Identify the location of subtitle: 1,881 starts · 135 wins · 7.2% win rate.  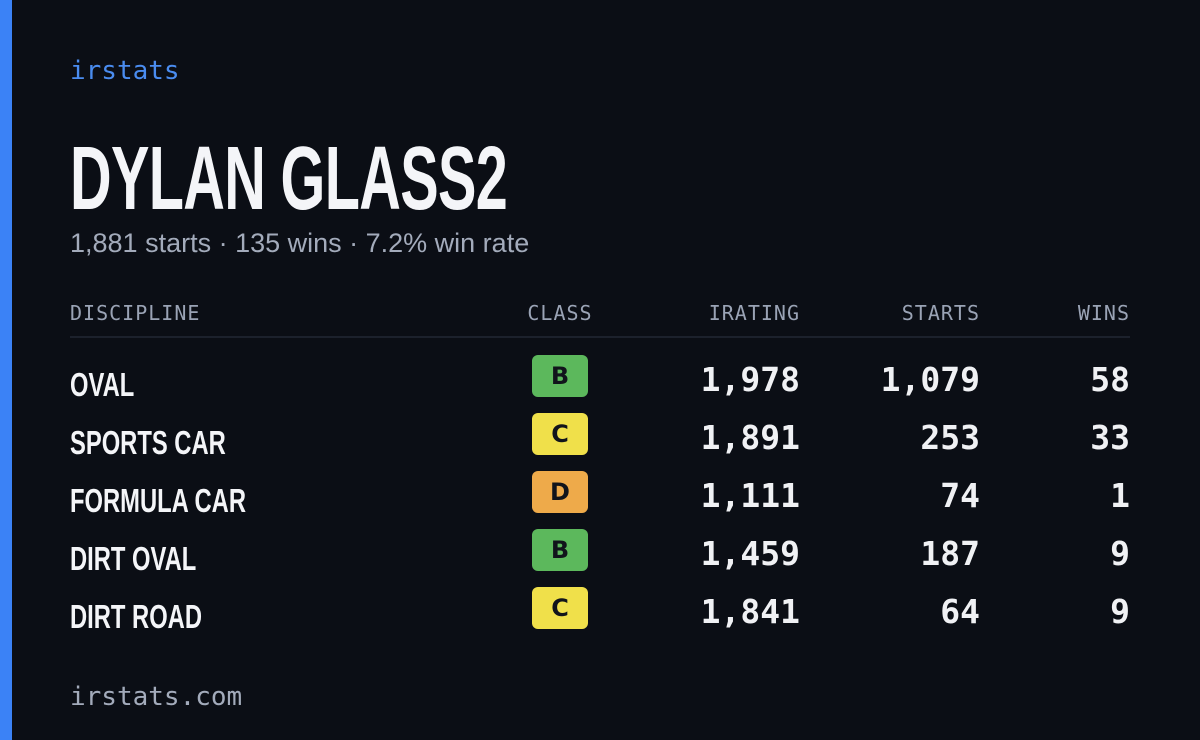
(300, 243).